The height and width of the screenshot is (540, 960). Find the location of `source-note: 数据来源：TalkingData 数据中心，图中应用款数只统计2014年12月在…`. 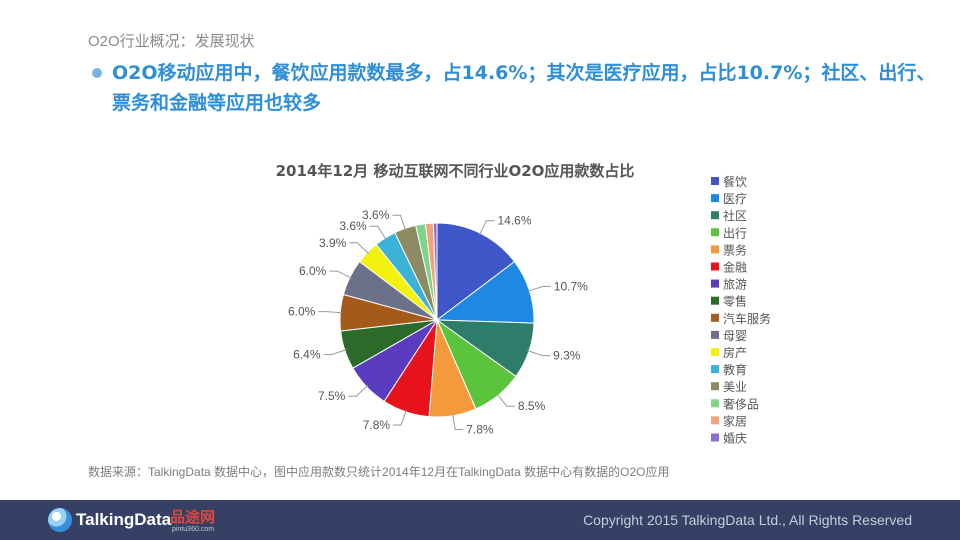

source-note: 数据来源：TalkingData 数据中心，图中应用款数只统计2014年12月在… is located at coordinates (379, 472).